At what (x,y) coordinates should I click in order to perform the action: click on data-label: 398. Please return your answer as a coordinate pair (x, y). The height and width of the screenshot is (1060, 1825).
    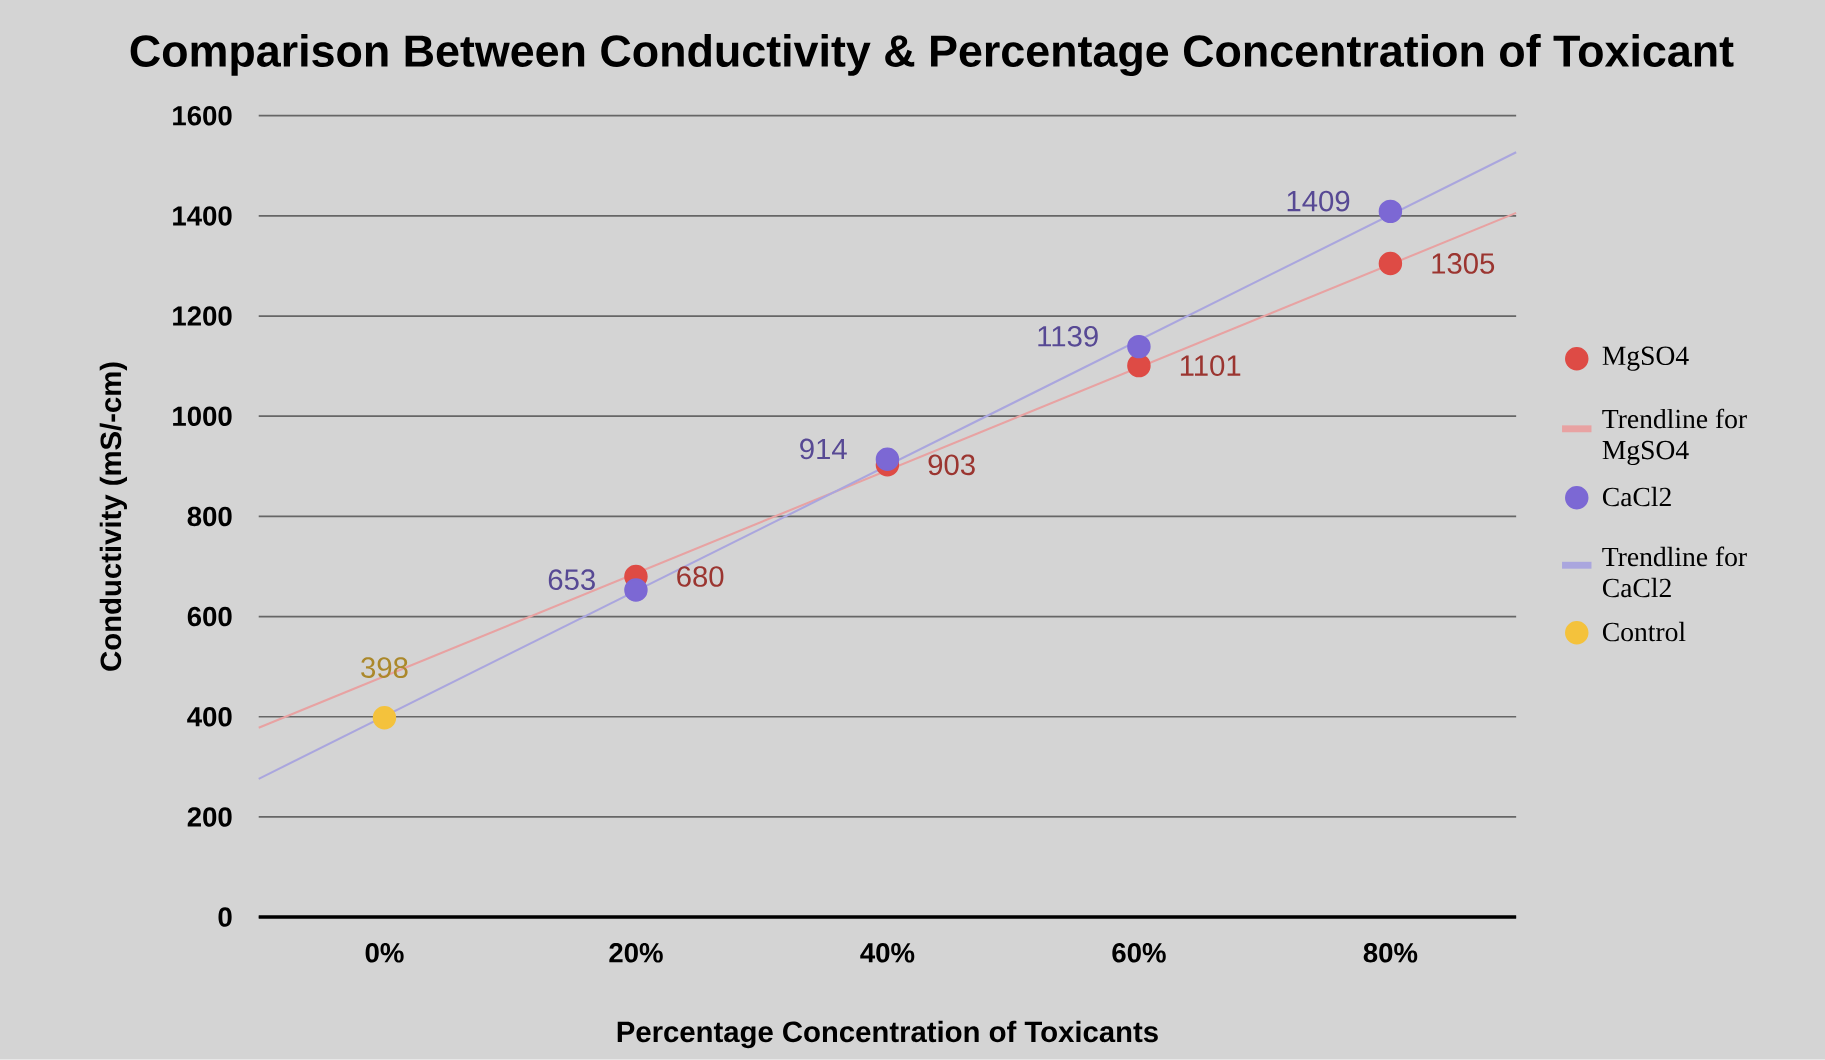
    Looking at the image, I should click on (384, 668).